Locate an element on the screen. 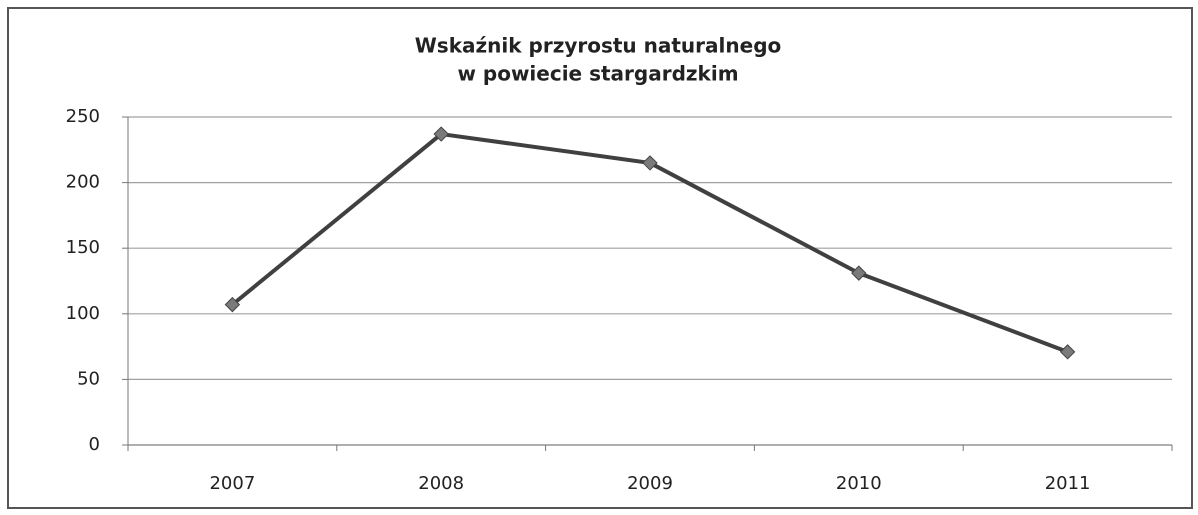 The width and height of the screenshot is (1198, 515). x-tick-label: 2008 is located at coordinates (441, 483).